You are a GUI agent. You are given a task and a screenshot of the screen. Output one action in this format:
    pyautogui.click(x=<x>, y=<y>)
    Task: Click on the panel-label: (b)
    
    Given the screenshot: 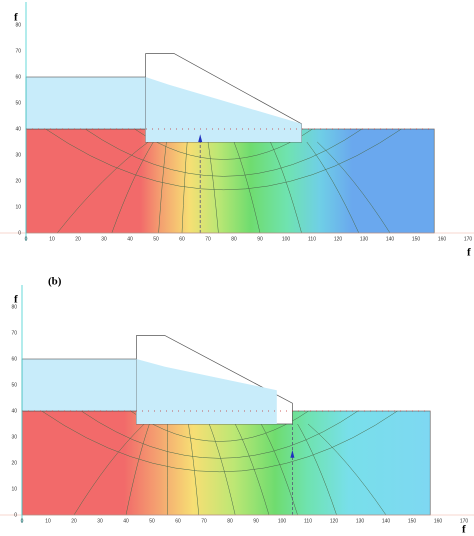 What is the action you would take?
    pyautogui.click(x=55, y=282)
    